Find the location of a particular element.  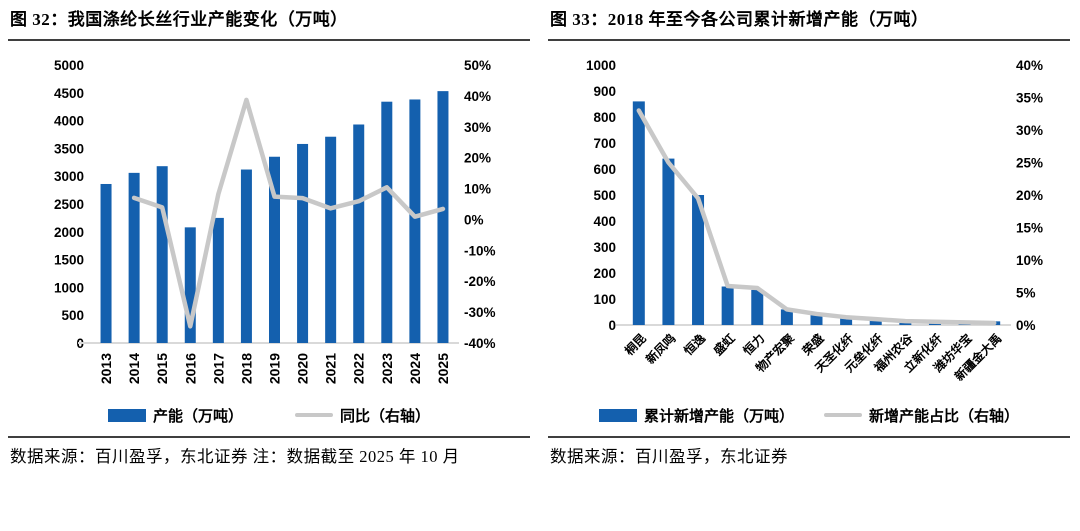

left-axis-tick: 0 is located at coordinates (612, 325).